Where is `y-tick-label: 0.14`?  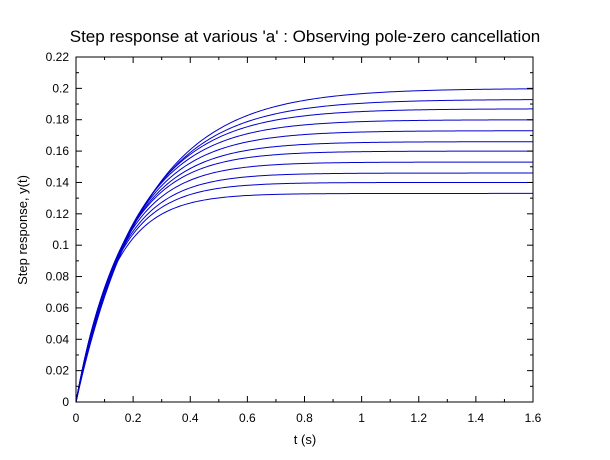
y-tick-label: 0.14 is located at coordinates (58, 182).